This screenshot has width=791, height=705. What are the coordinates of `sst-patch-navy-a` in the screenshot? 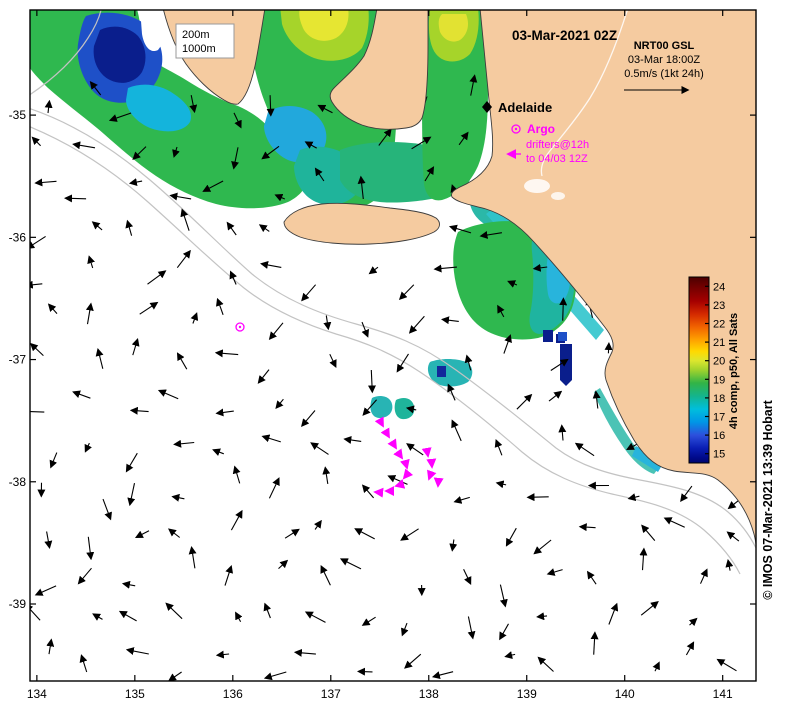 It's located at (441, 371).